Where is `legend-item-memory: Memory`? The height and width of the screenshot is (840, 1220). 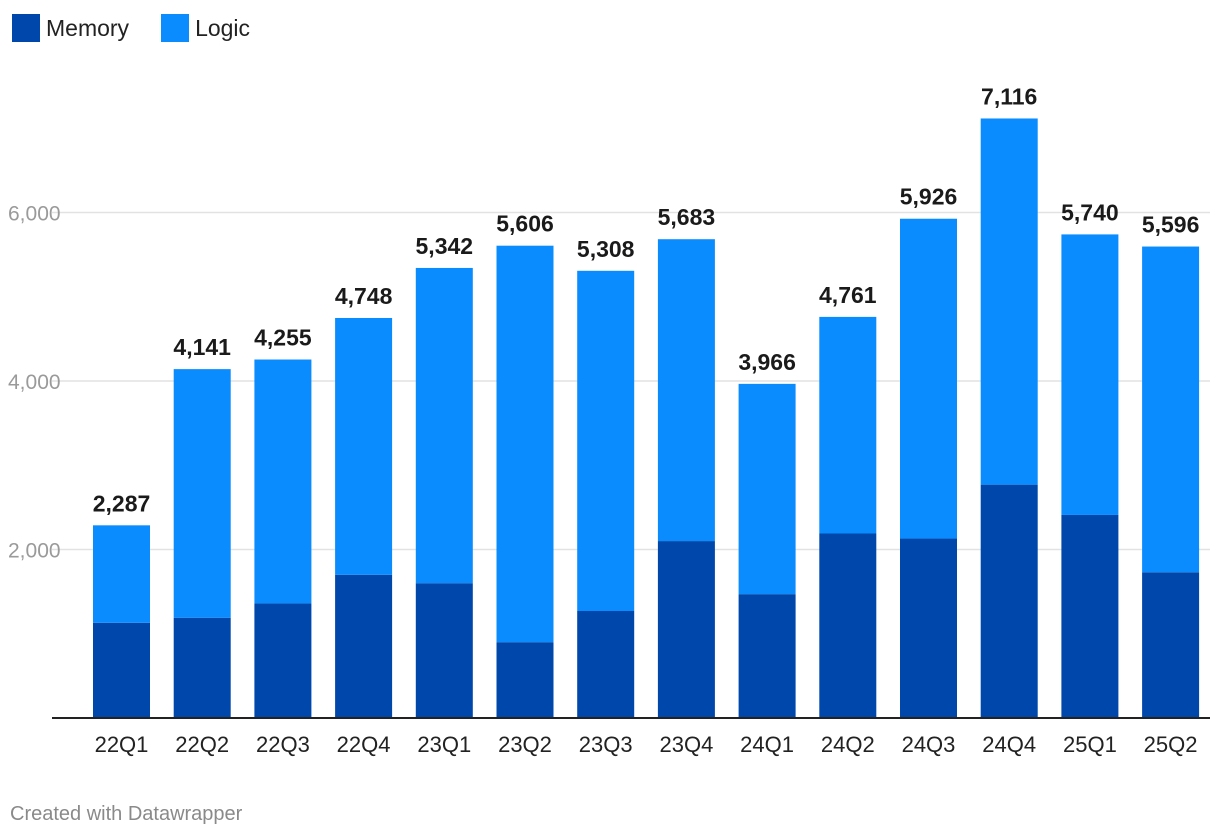 legend-item-memory: Memory is located at coordinates (70, 28).